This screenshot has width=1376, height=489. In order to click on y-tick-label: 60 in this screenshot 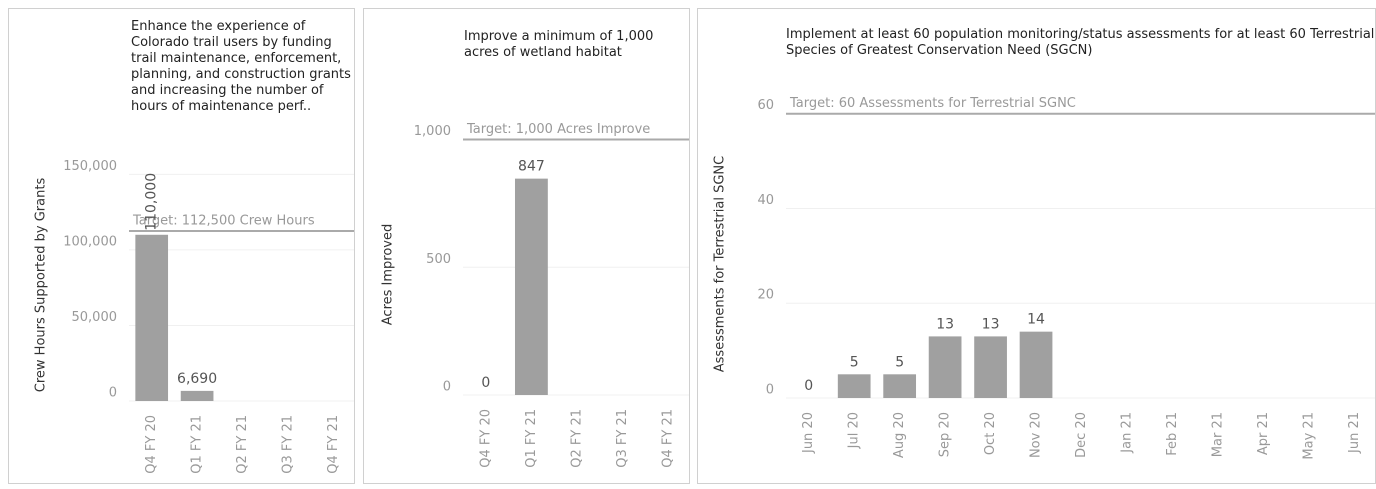, I will do `click(765, 105)`.